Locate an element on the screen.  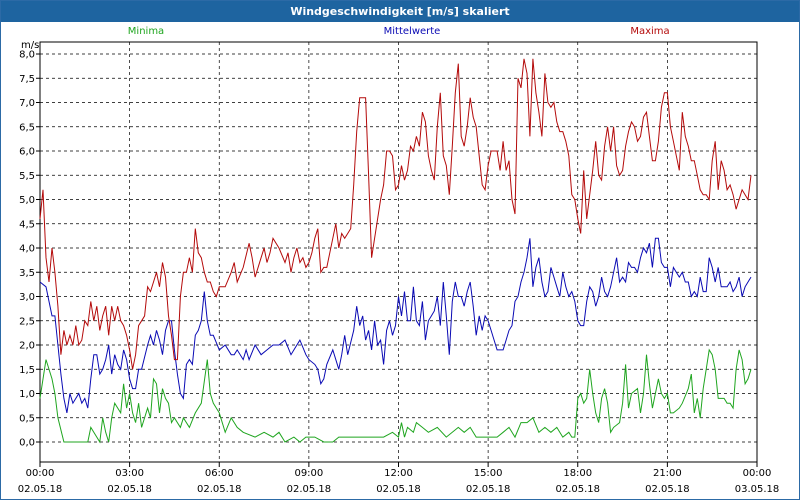
x-tick-time: 03:00 is located at coordinates (129, 473).